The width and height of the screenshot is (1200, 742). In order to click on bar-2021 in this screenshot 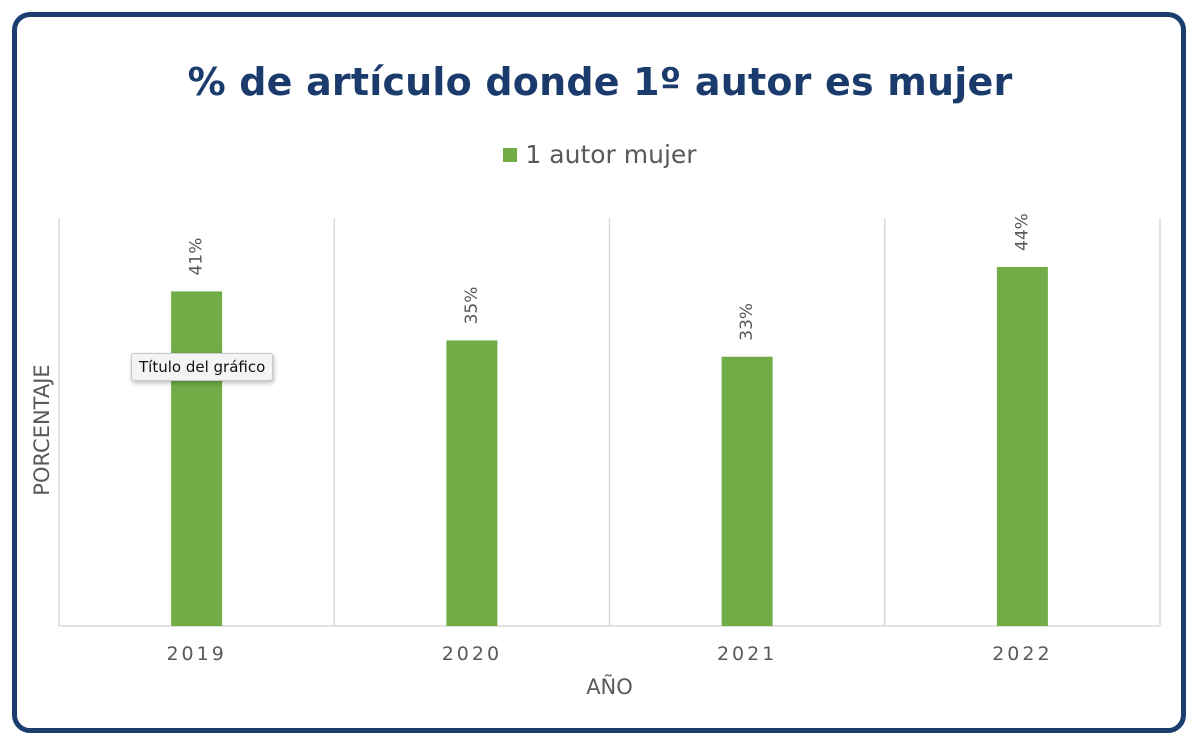, I will do `click(747, 491)`.